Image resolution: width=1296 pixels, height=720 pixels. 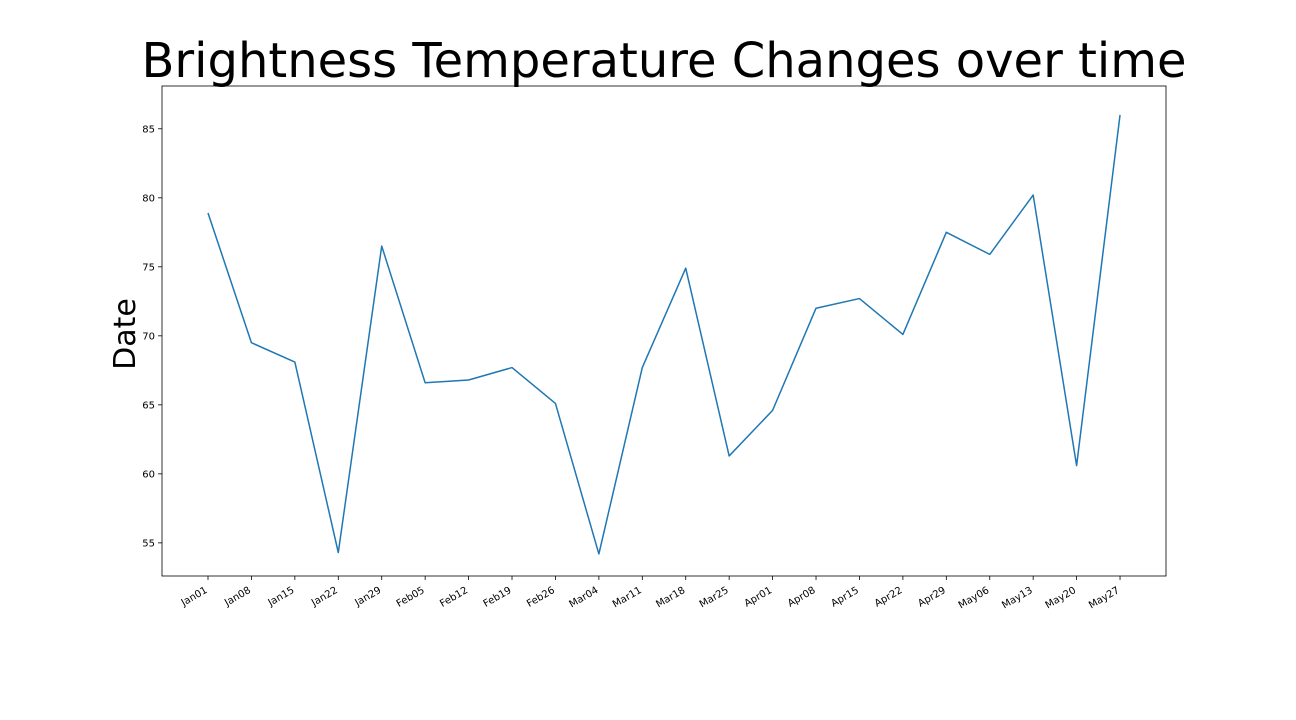 What do you see at coordinates (125, 334) in the screenshot?
I see `y-axis-label: Date` at bounding box center [125, 334].